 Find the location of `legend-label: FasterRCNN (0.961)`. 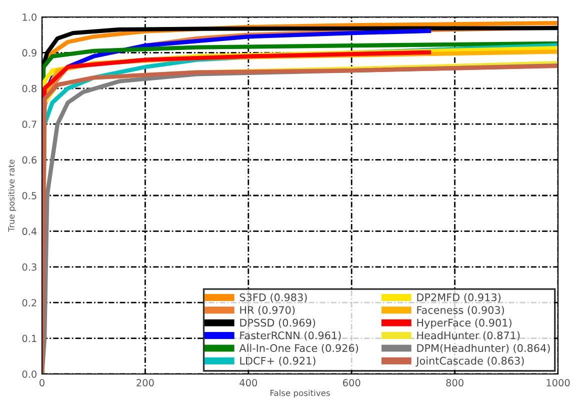

legend-label: FasterRCNN (0.961) is located at coordinates (290, 336).